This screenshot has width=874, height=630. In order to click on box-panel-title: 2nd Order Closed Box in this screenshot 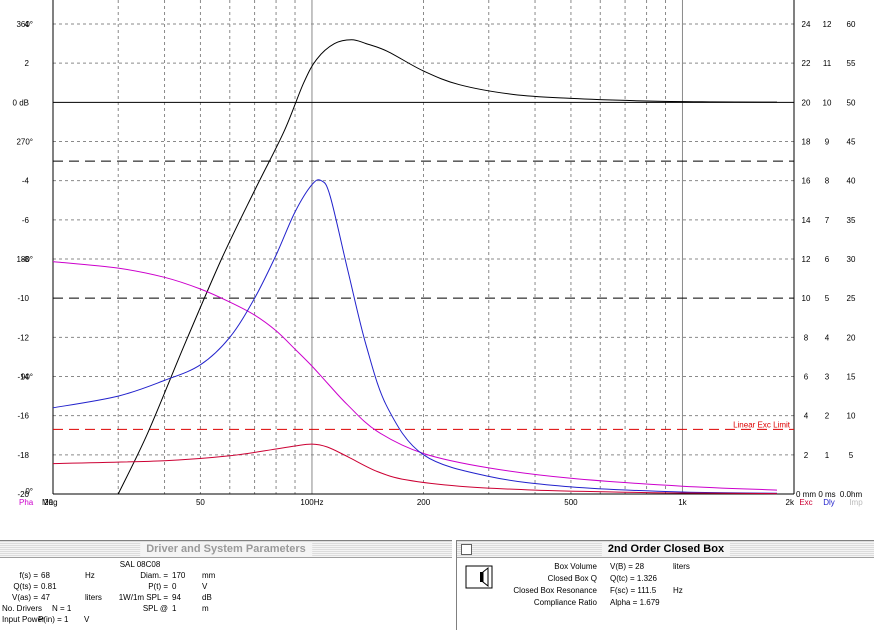, I will do `click(666, 549)`.